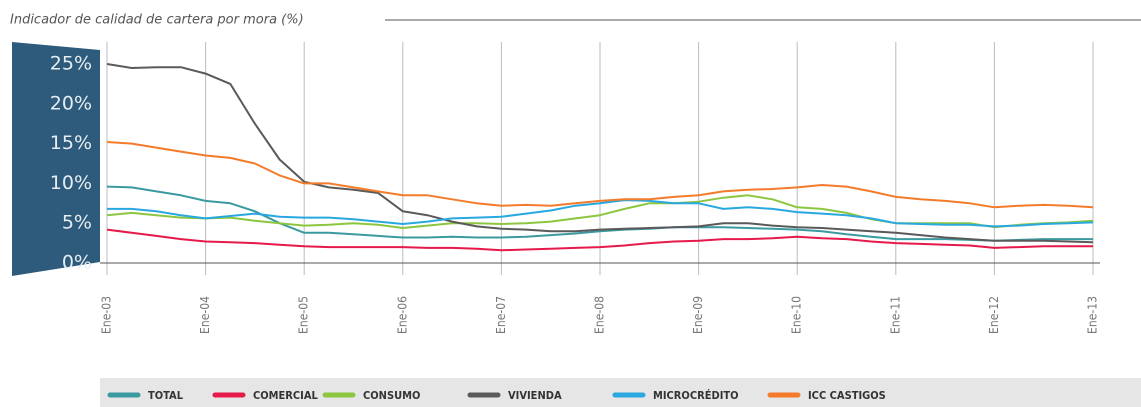 The height and width of the screenshot is (407, 1141). Describe the element at coordinates (501, 315) in the screenshot. I see `x-tick-label: Ene-07` at that location.